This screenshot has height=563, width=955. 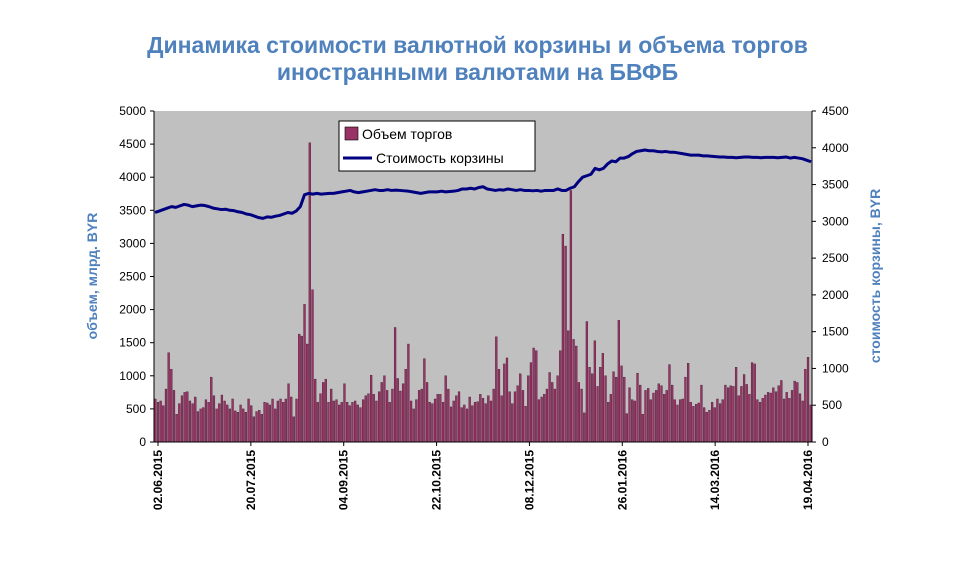 I want to click on y-ticks-left: 0 500 1000 1500 2000 2500 3000 3500 4000 4500 5000, so click(x=136, y=276).